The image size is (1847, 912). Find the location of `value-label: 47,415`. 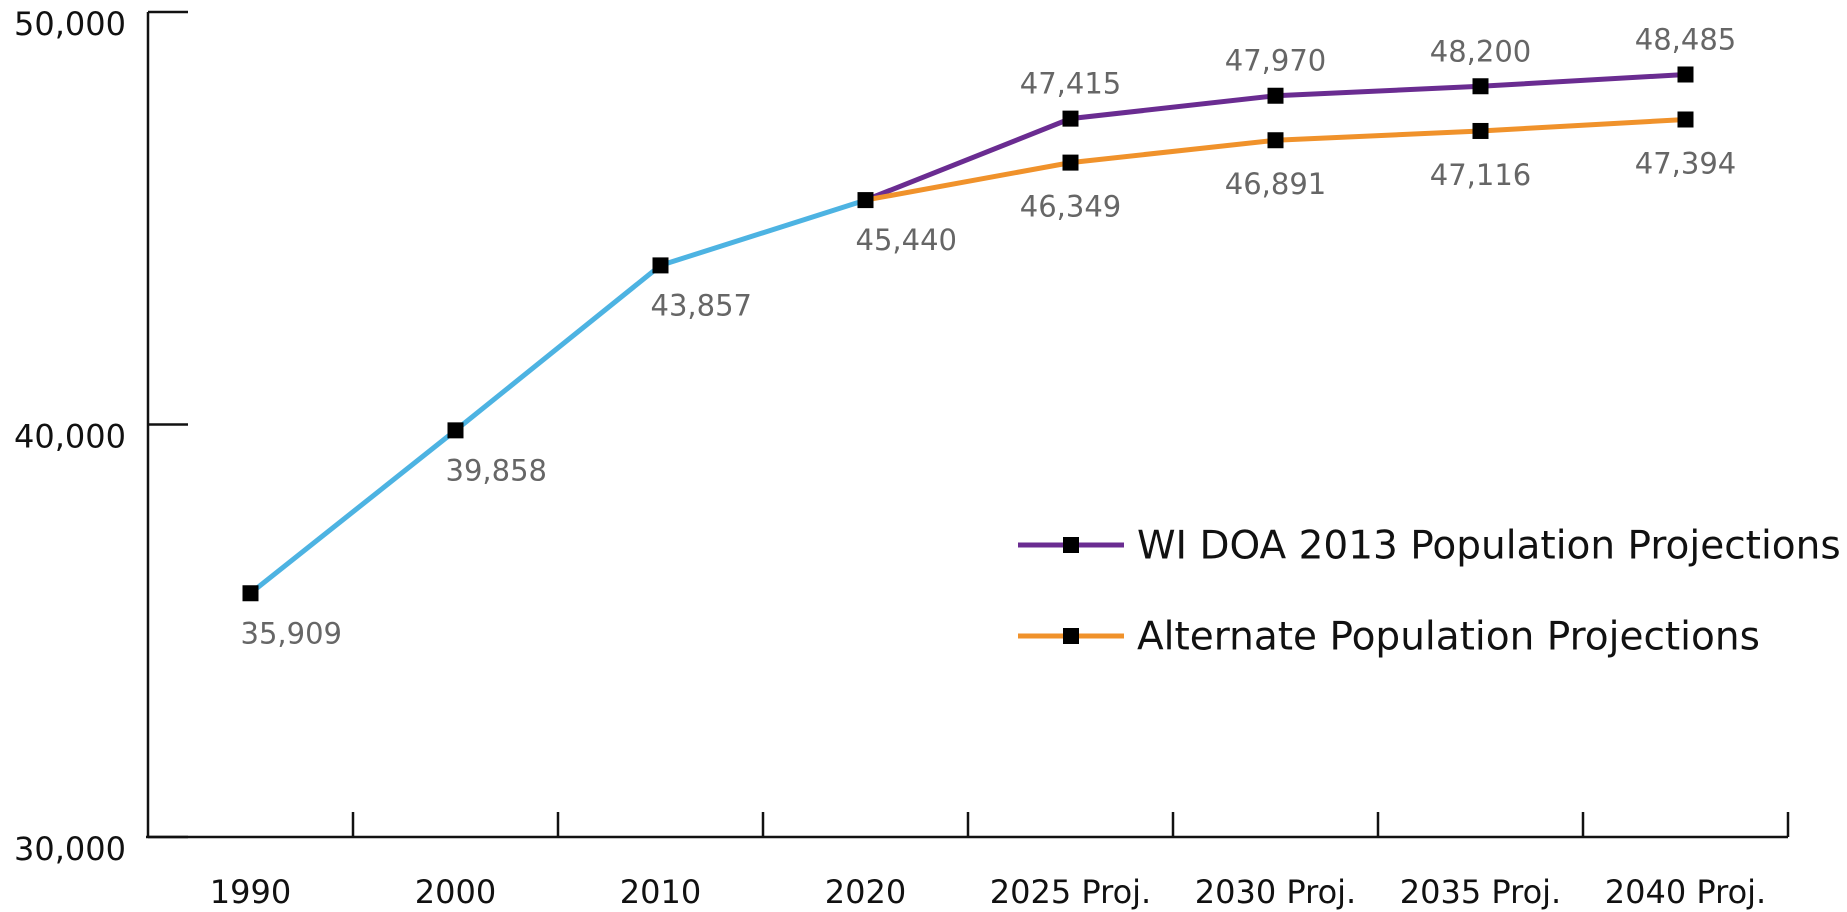

value-label: 47,415 is located at coordinates (1070, 84).